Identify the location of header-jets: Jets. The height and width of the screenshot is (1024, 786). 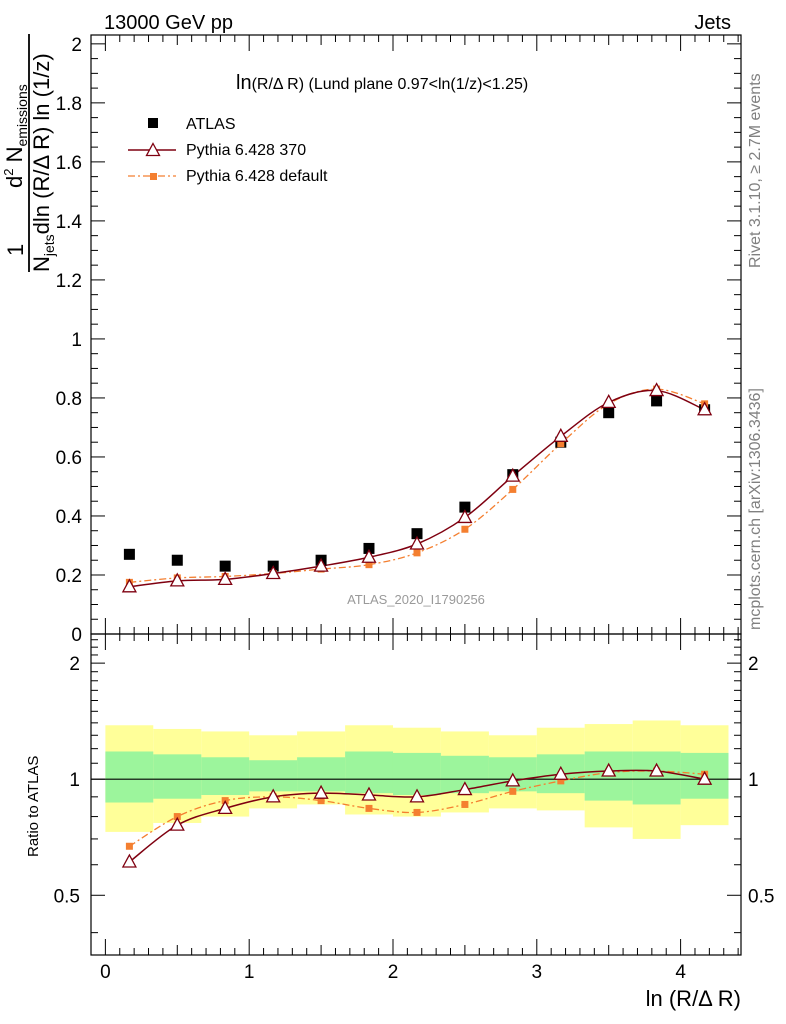
(712, 23).